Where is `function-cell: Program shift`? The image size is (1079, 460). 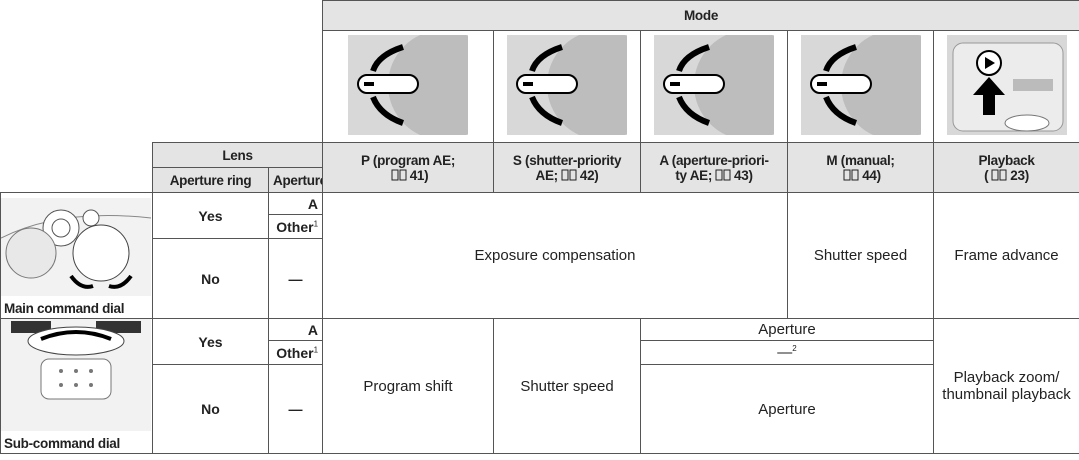
function-cell: Program shift is located at coordinates (408, 386).